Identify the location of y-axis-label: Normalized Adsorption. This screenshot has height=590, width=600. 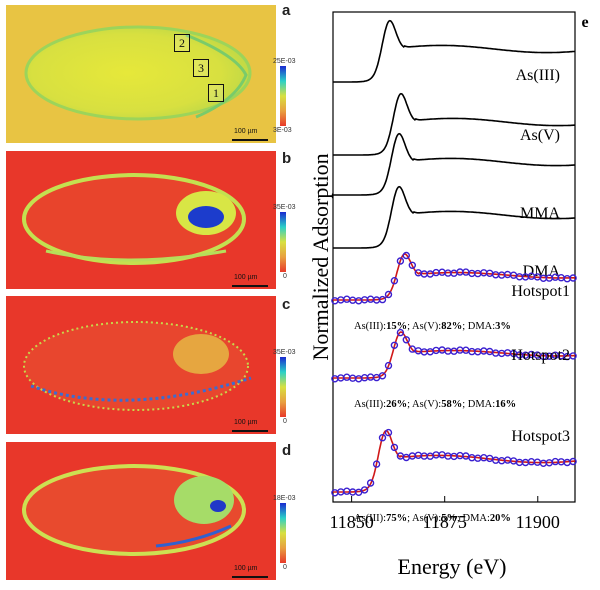
(320, 256).